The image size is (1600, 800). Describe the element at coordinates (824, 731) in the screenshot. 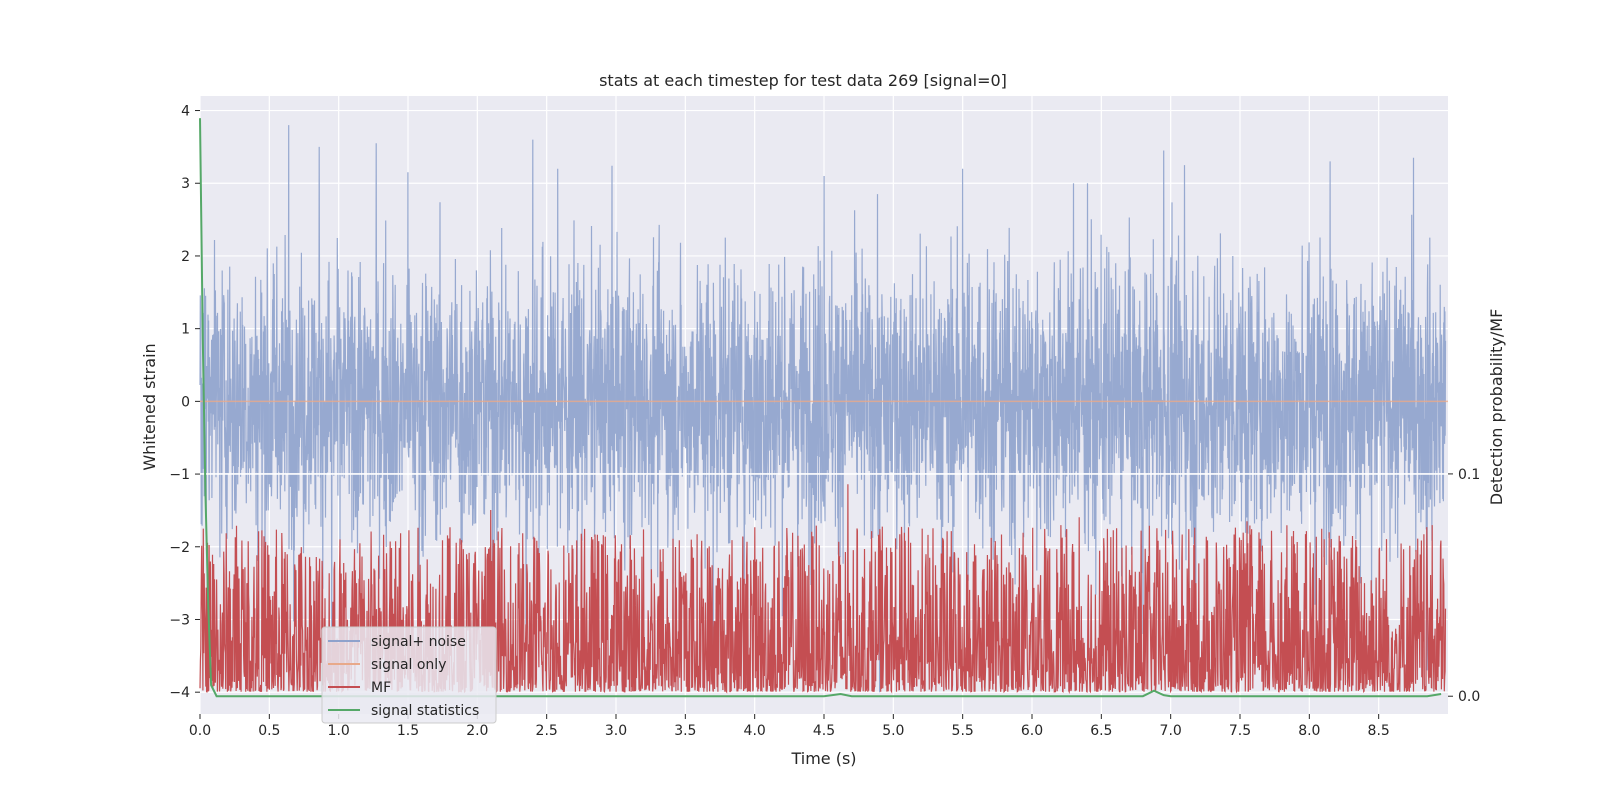

I see `x-tick-label: 4.5` at that location.